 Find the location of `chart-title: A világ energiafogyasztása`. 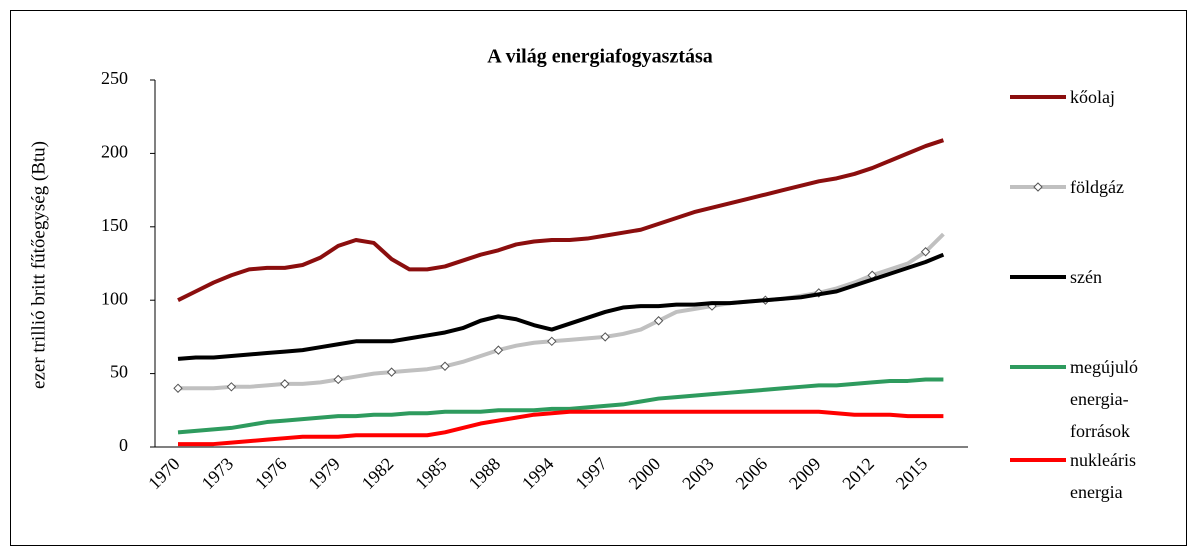

chart-title: A világ energiafogyasztása is located at coordinates (600, 57).